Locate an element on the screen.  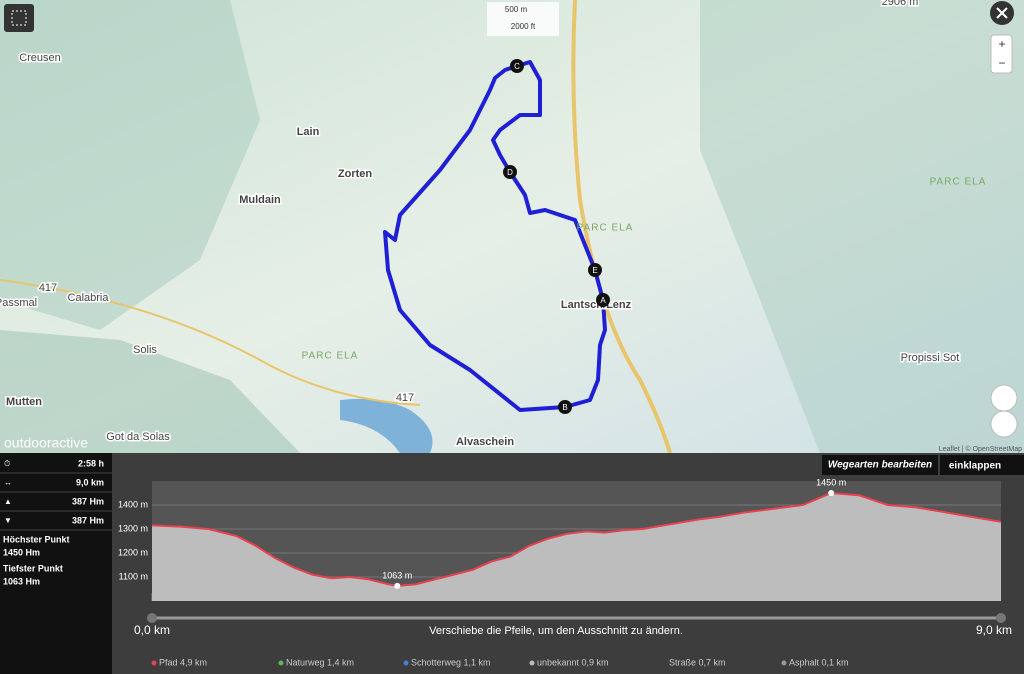
place-label: Mutten is located at coordinates (24, 402).